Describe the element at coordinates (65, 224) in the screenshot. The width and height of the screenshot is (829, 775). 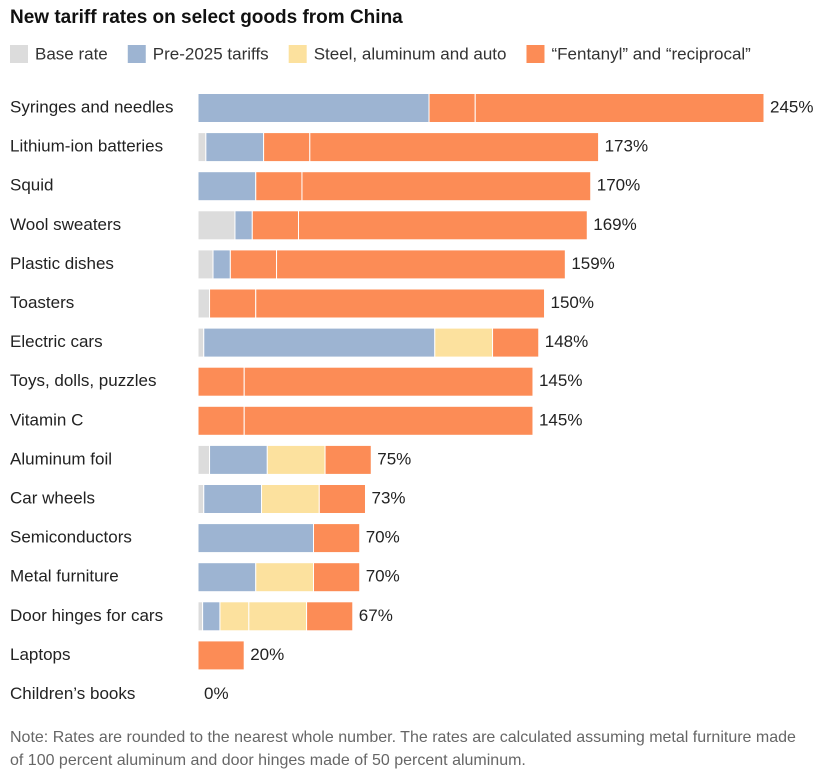
I see `category-label: Wool sweaters` at that location.